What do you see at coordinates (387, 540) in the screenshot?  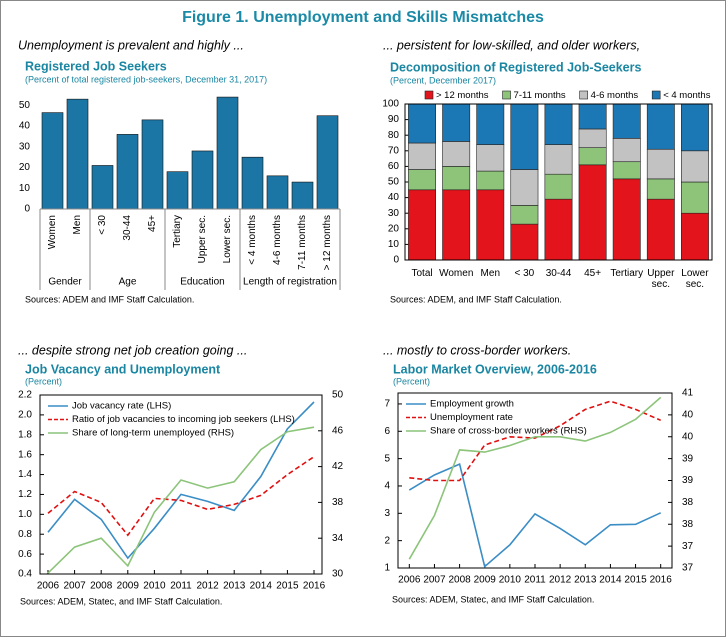 I see `y-tick-label: 2` at bounding box center [387, 540].